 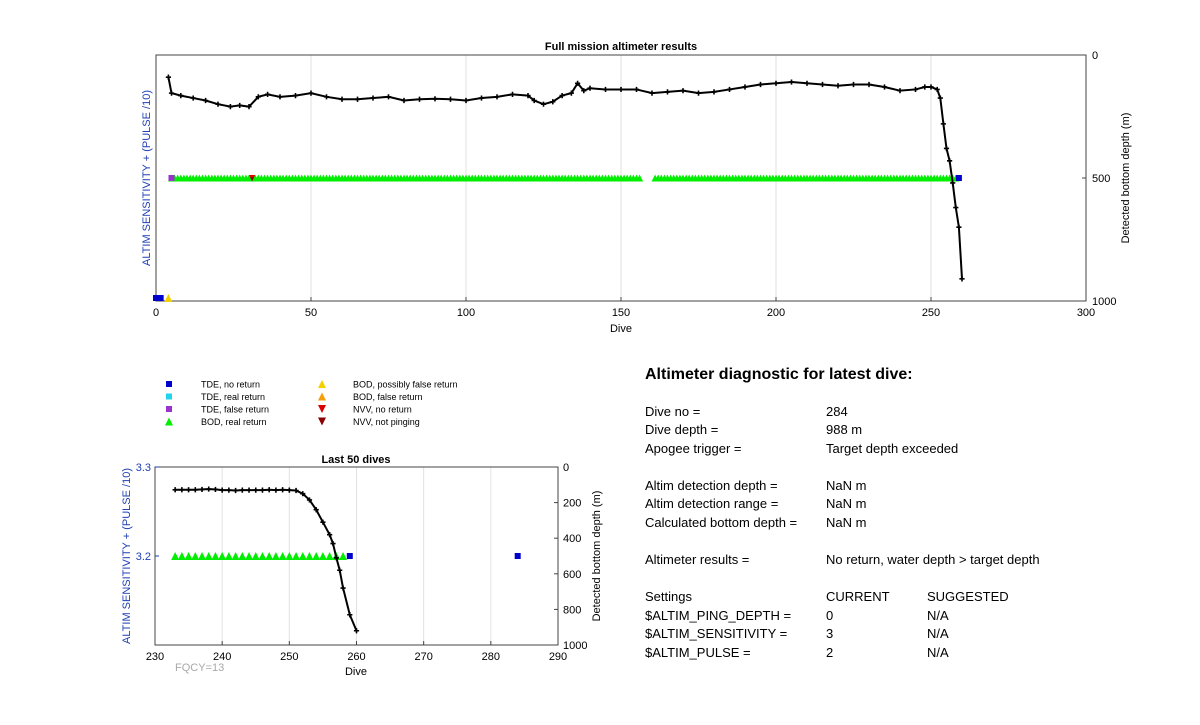 I want to click on dive-depth-label: Dive depth =, so click(x=682, y=429).